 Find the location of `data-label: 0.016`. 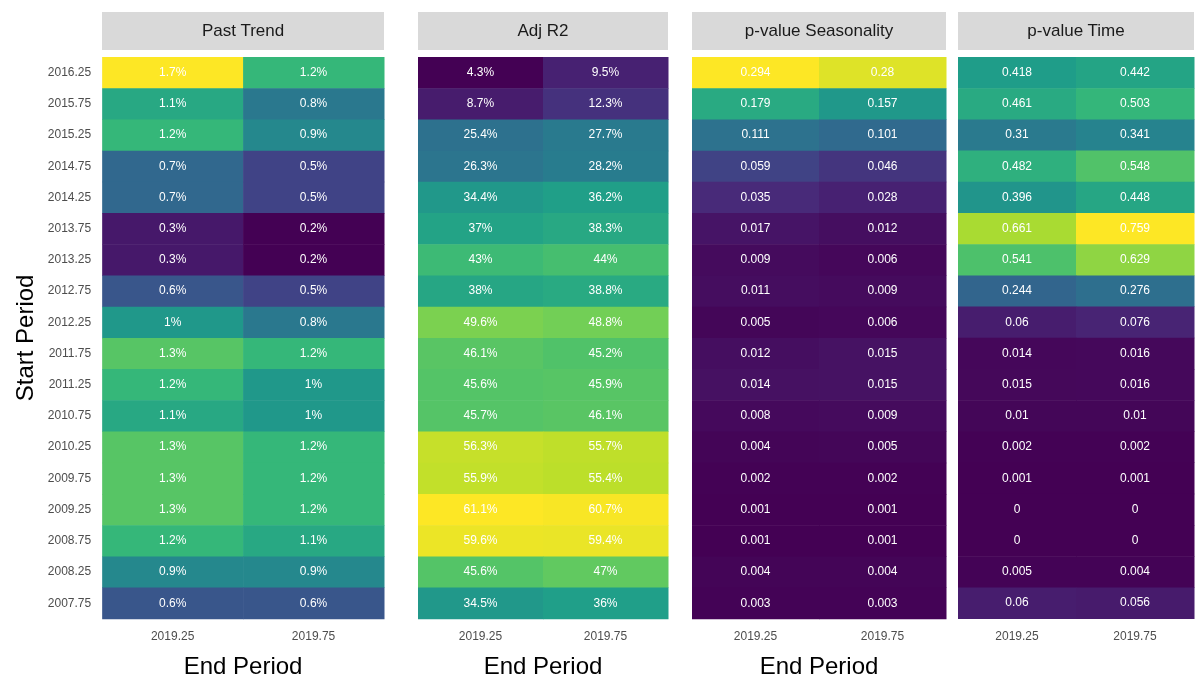

data-label: 0.016 is located at coordinates (1135, 352).